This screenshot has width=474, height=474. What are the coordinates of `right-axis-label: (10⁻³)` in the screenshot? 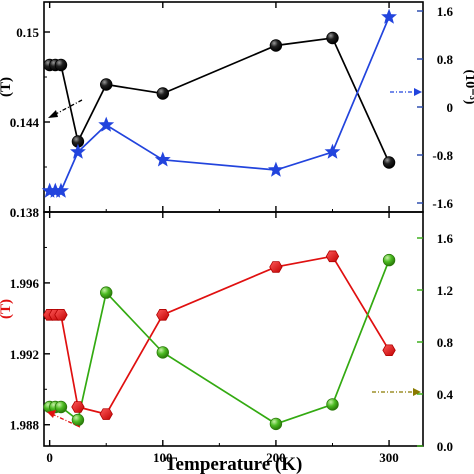 It's located at (468, 87).